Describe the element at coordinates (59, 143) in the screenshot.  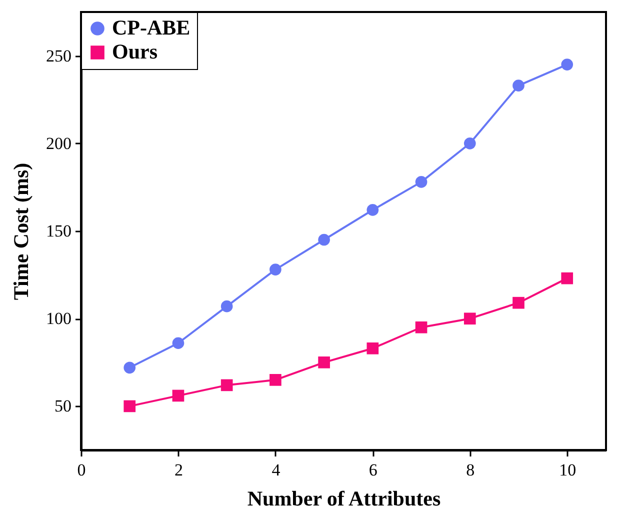
I see `y-tick-label: 200` at that location.